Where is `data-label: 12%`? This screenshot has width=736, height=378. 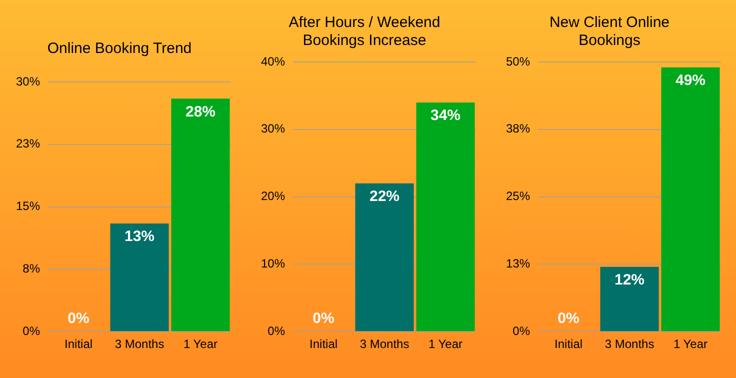
data-label: 12% is located at coordinates (629, 280).